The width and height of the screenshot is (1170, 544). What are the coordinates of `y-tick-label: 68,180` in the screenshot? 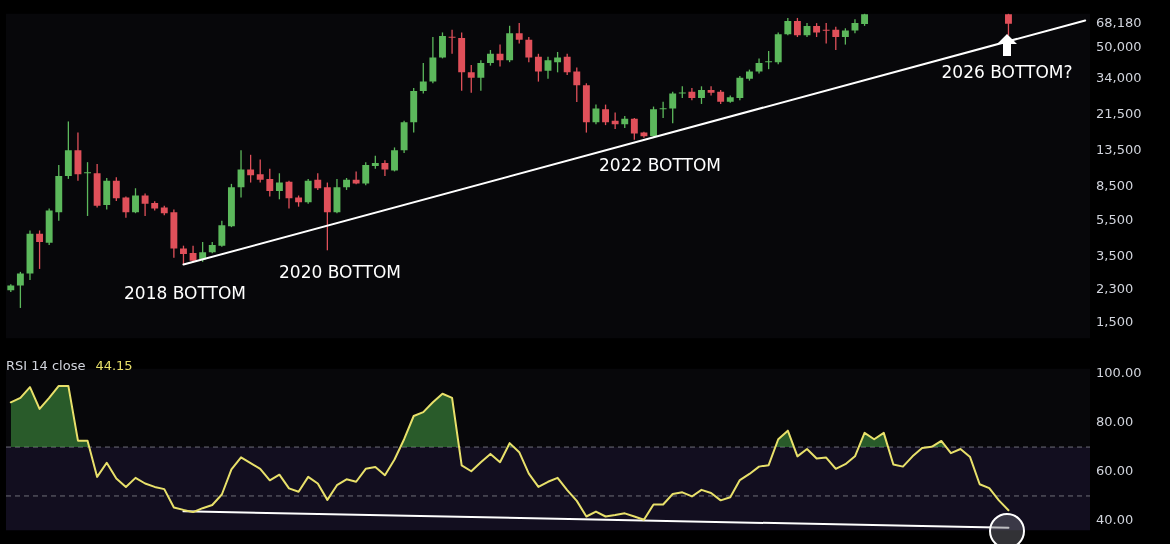 It's located at (1119, 23).